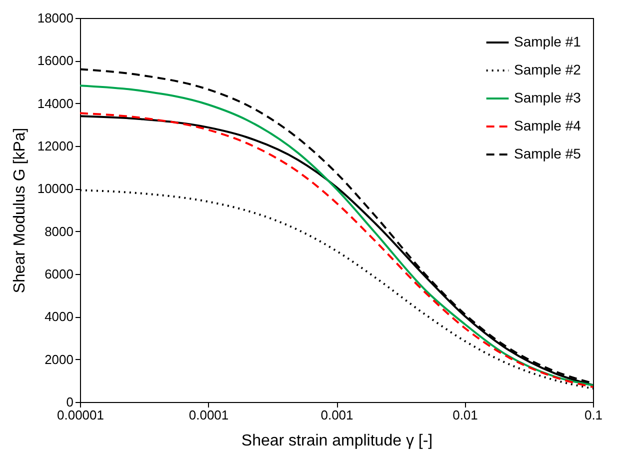  Describe the element at coordinates (59, 274) in the screenshot. I see `y-tick-label: 6000` at that location.